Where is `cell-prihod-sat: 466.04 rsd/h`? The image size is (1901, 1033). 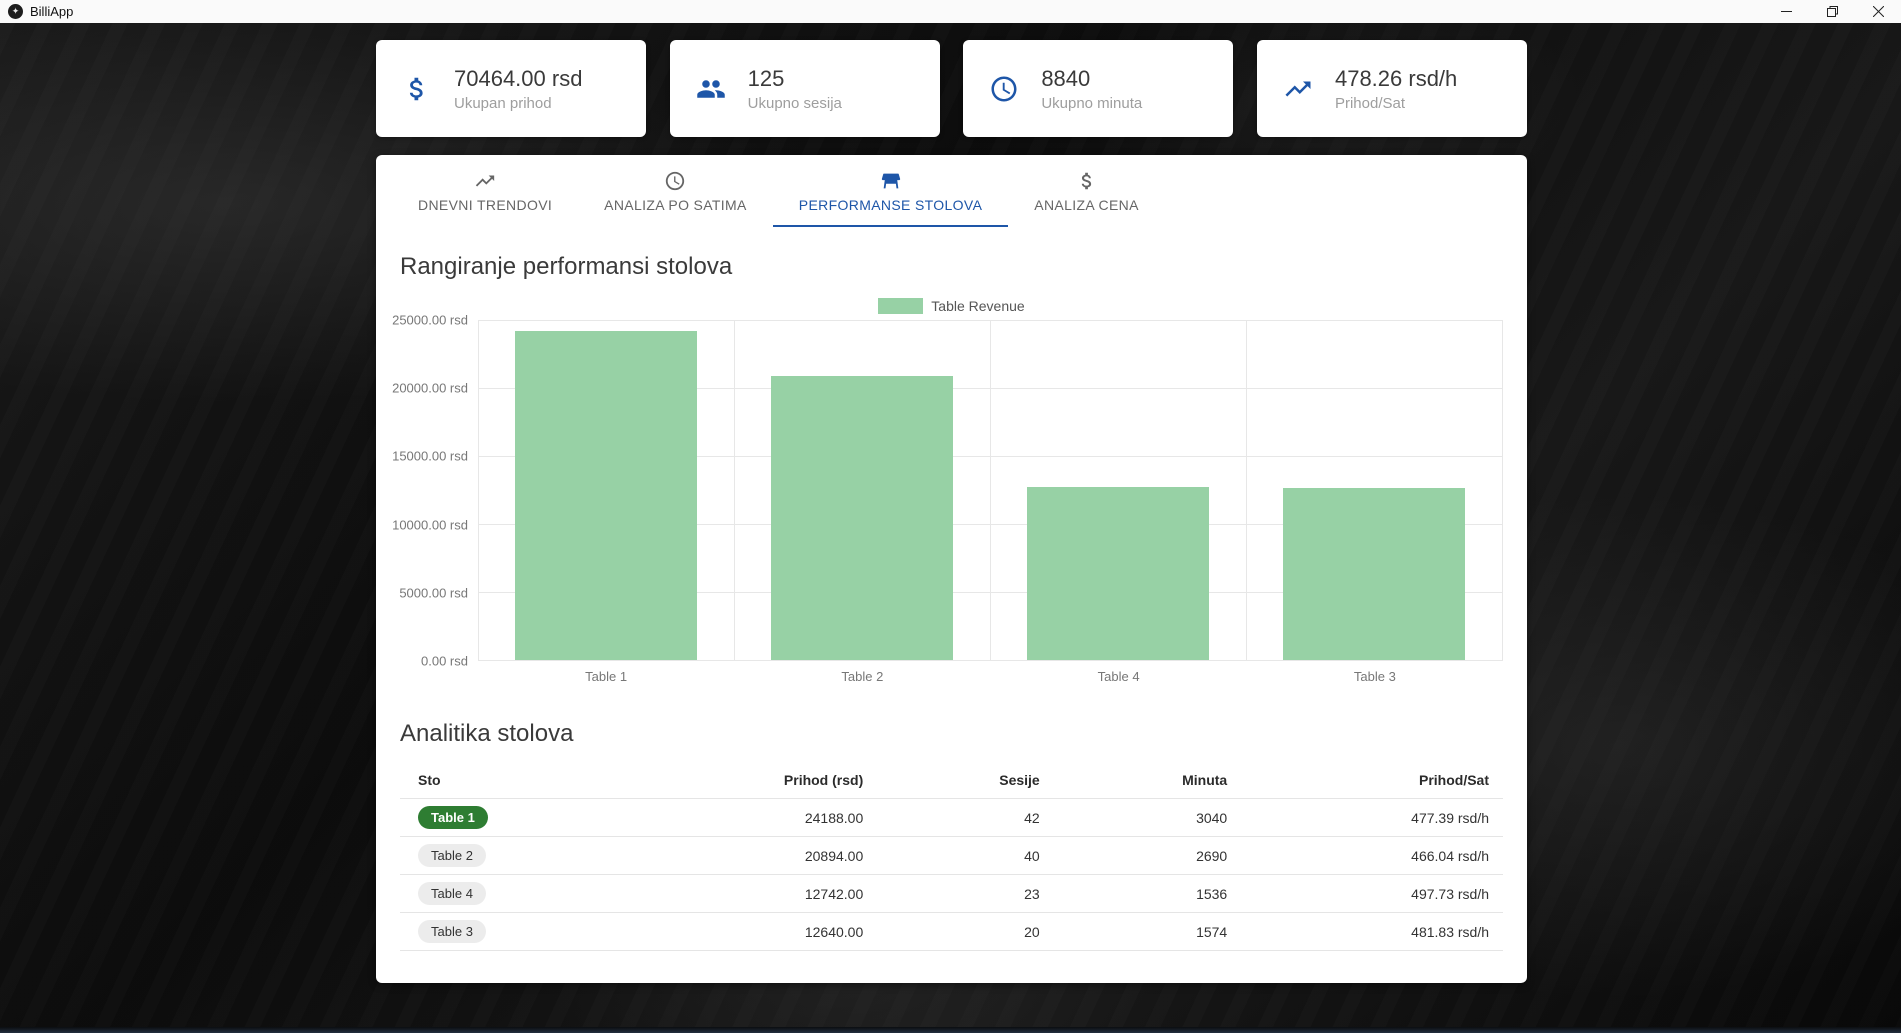 cell-prihod-sat: 466.04 rsd/h is located at coordinates (1365, 855).